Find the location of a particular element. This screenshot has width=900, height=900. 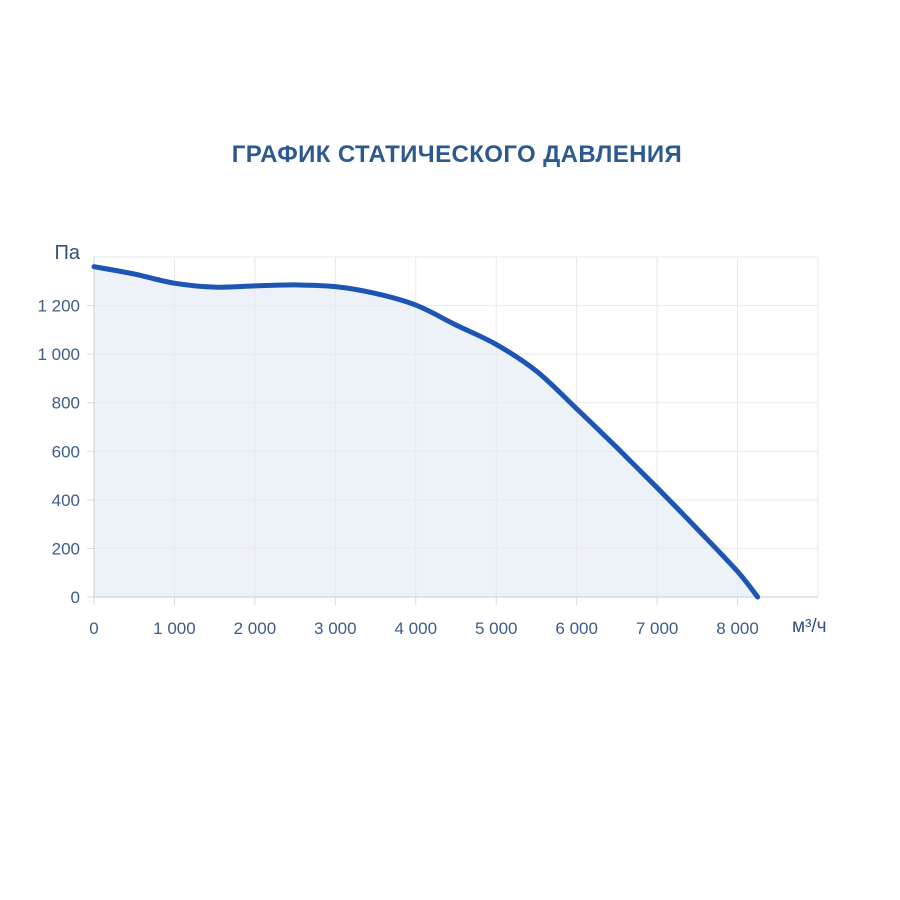

y-tick-label: 0 is located at coordinates (75, 597).